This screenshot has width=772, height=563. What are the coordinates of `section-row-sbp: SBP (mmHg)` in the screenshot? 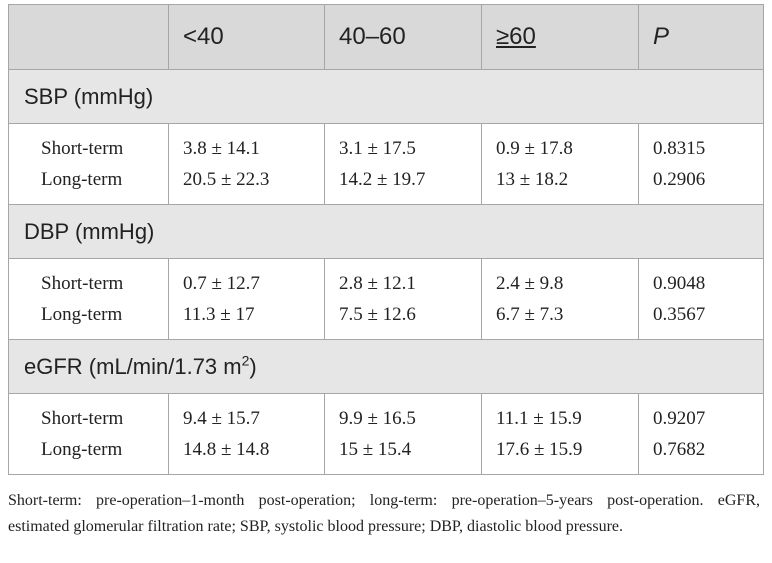 It's located at (386, 96).